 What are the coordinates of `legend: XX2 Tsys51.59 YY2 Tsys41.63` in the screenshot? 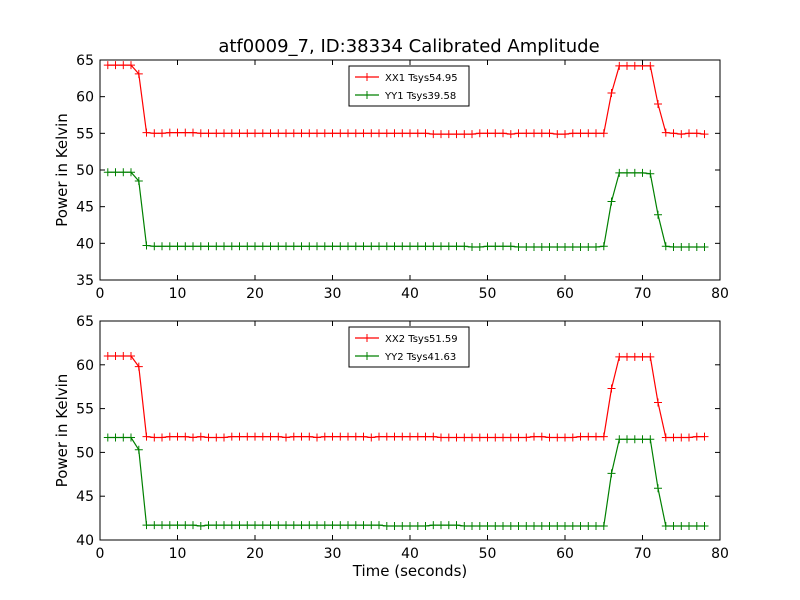 It's located at (409, 347).